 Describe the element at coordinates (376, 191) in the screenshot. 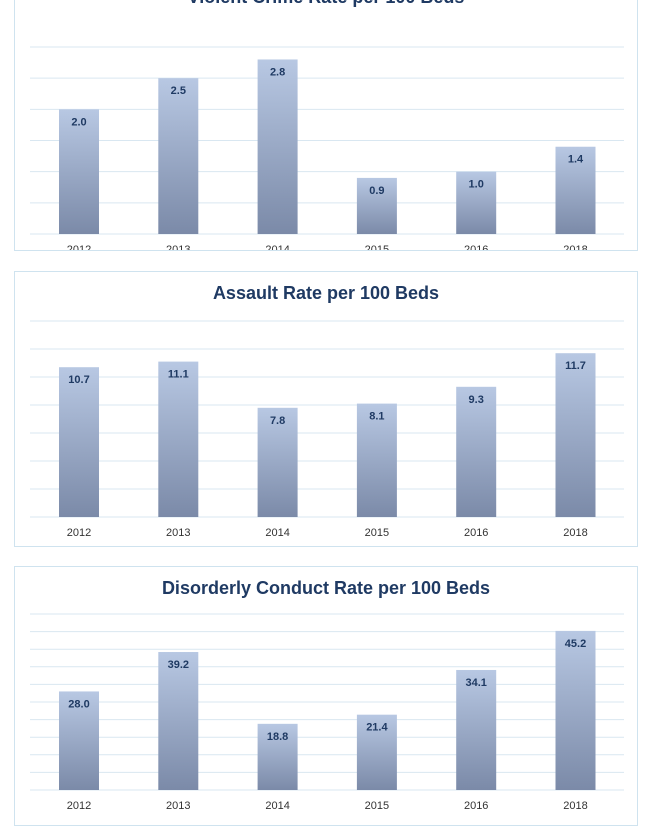

I see `bar-value-label: 0.9` at that location.